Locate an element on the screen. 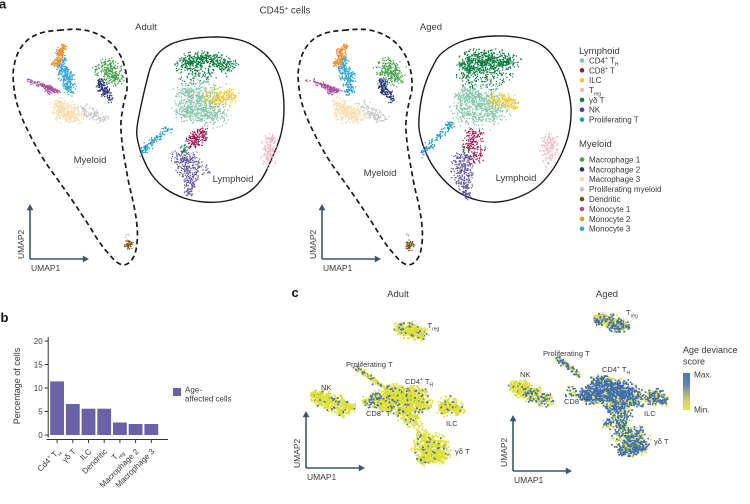 The width and height of the screenshot is (750, 504). svg-text: 0 is located at coordinates (40, 435).